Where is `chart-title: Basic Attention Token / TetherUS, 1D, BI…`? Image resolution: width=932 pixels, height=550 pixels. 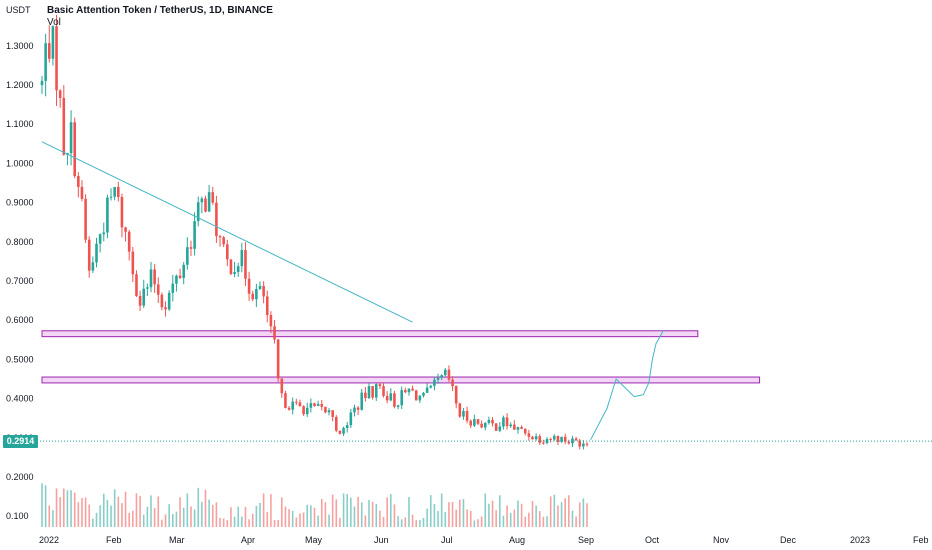
chart-title: Basic Attention Token / TetherUS, 1D, BI… is located at coordinates (160, 10).